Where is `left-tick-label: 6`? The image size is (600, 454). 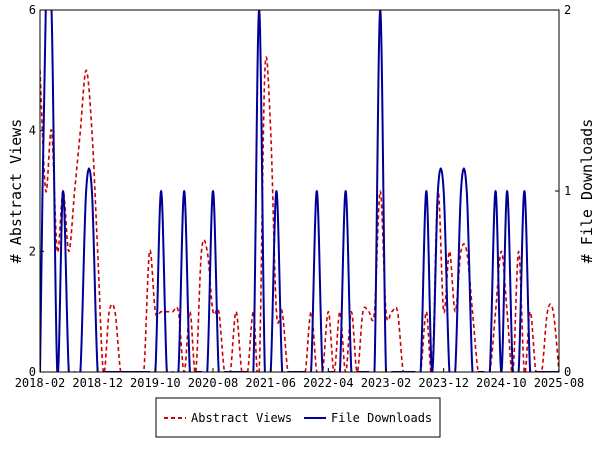
left-tick-label: 6 is located at coordinates (32, 10).